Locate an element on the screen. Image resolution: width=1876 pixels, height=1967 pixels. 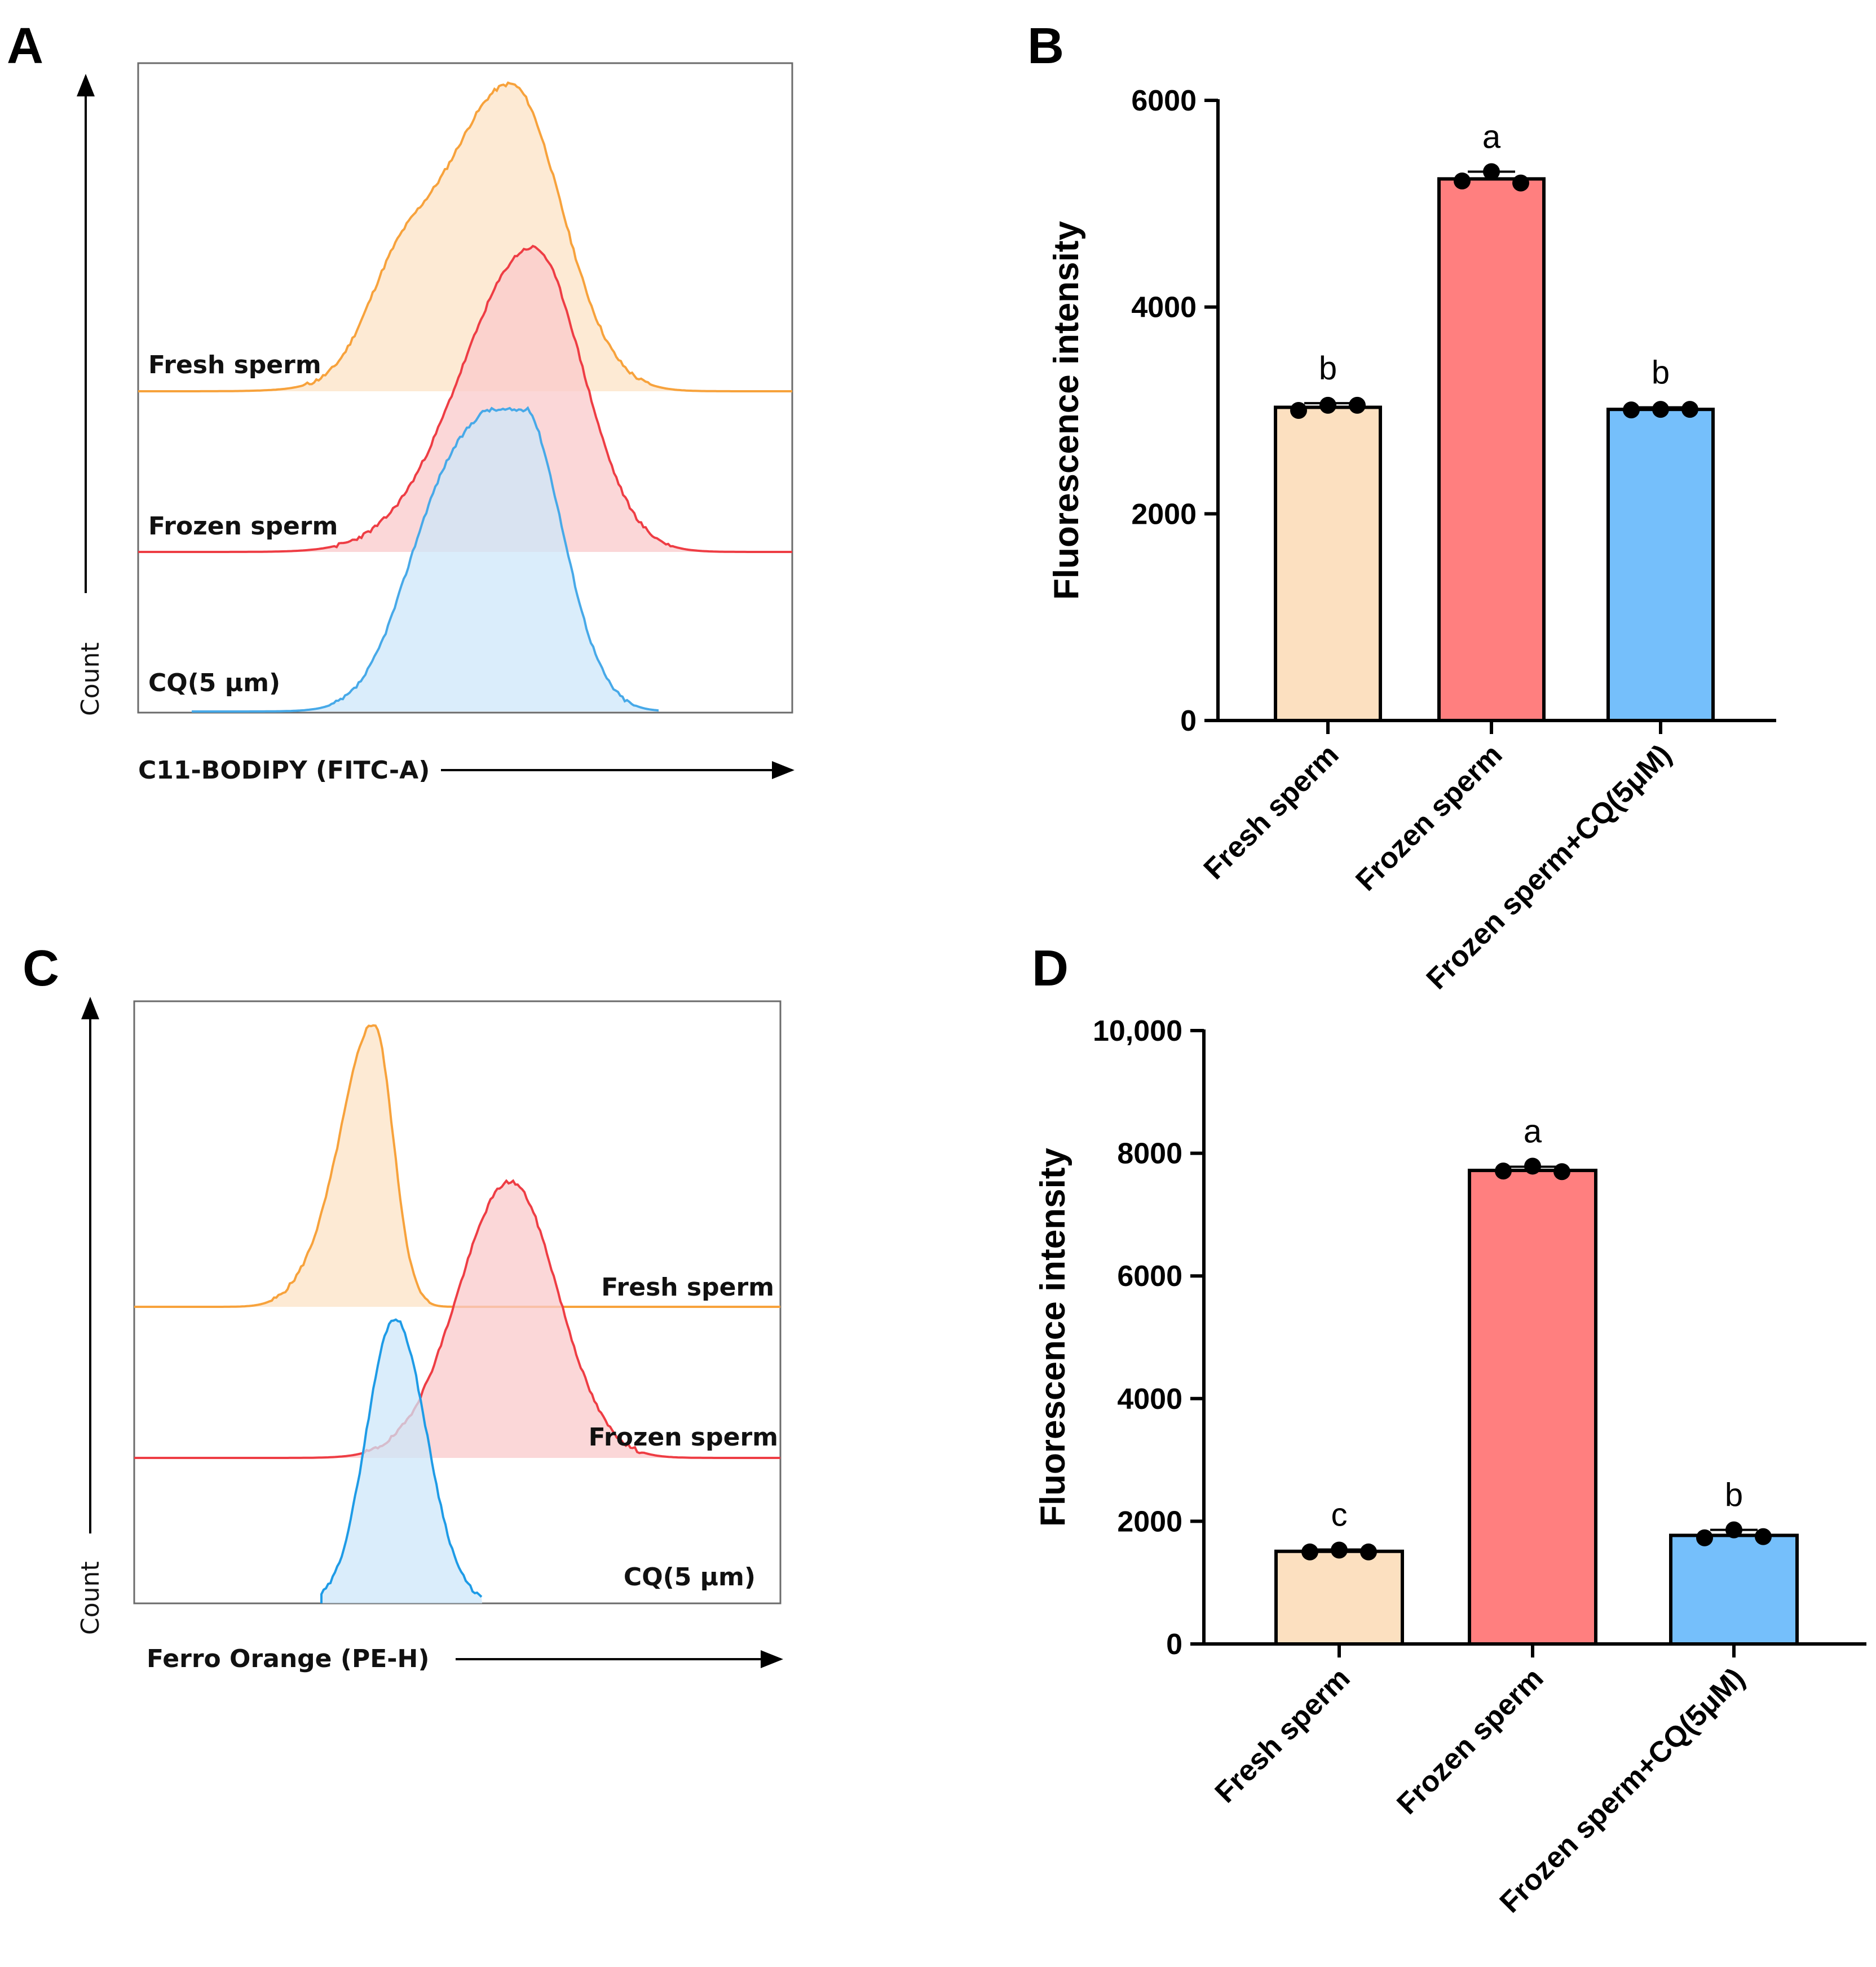
histogram-a-ylabel: Count is located at coordinates (91, 679).